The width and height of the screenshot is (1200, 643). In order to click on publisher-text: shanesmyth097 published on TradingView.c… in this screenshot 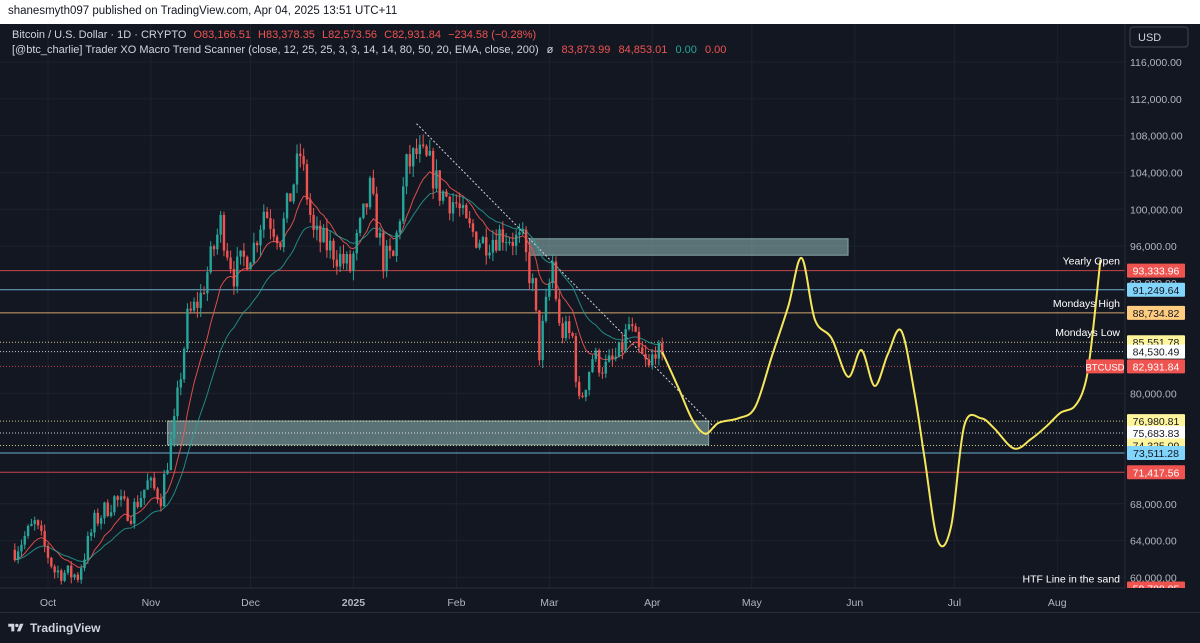, I will do `click(203, 11)`.